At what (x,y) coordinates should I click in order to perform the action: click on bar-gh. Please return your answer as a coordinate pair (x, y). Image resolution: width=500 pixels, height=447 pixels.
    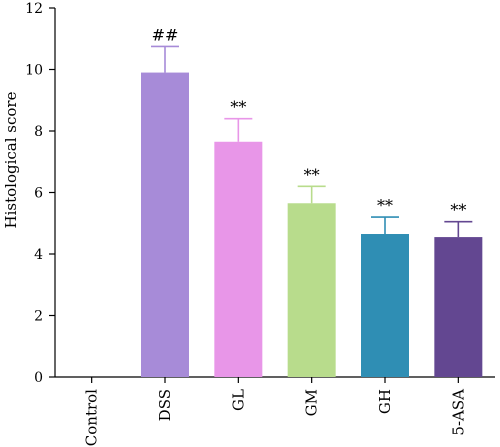
    Looking at the image, I should click on (385, 305).